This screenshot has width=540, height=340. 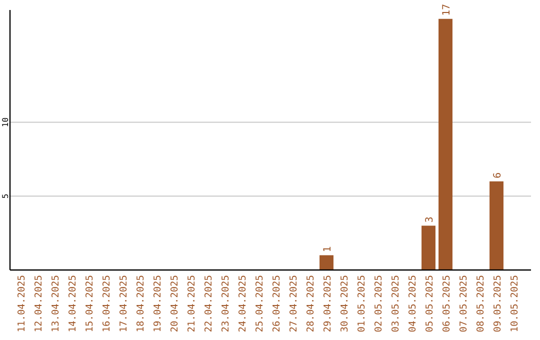 What do you see at coordinates (277, 303) in the screenshot?
I see `x-tick-label: 26.04.2025` at bounding box center [277, 303].